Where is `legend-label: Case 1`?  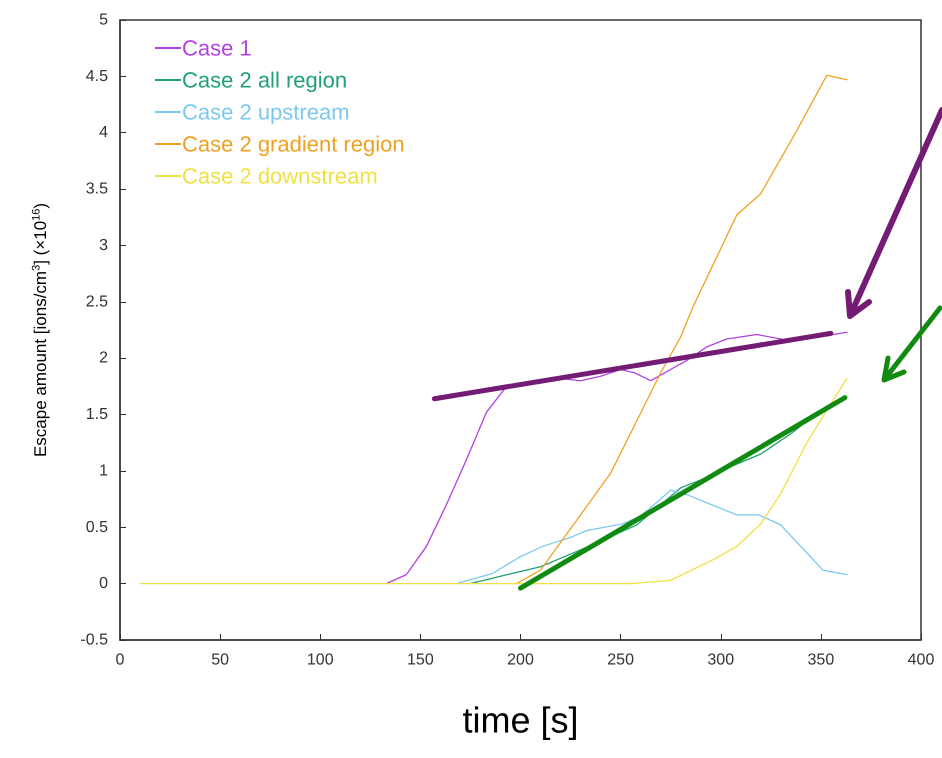
legend-label: Case 1 is located at coordinates (217, 48).